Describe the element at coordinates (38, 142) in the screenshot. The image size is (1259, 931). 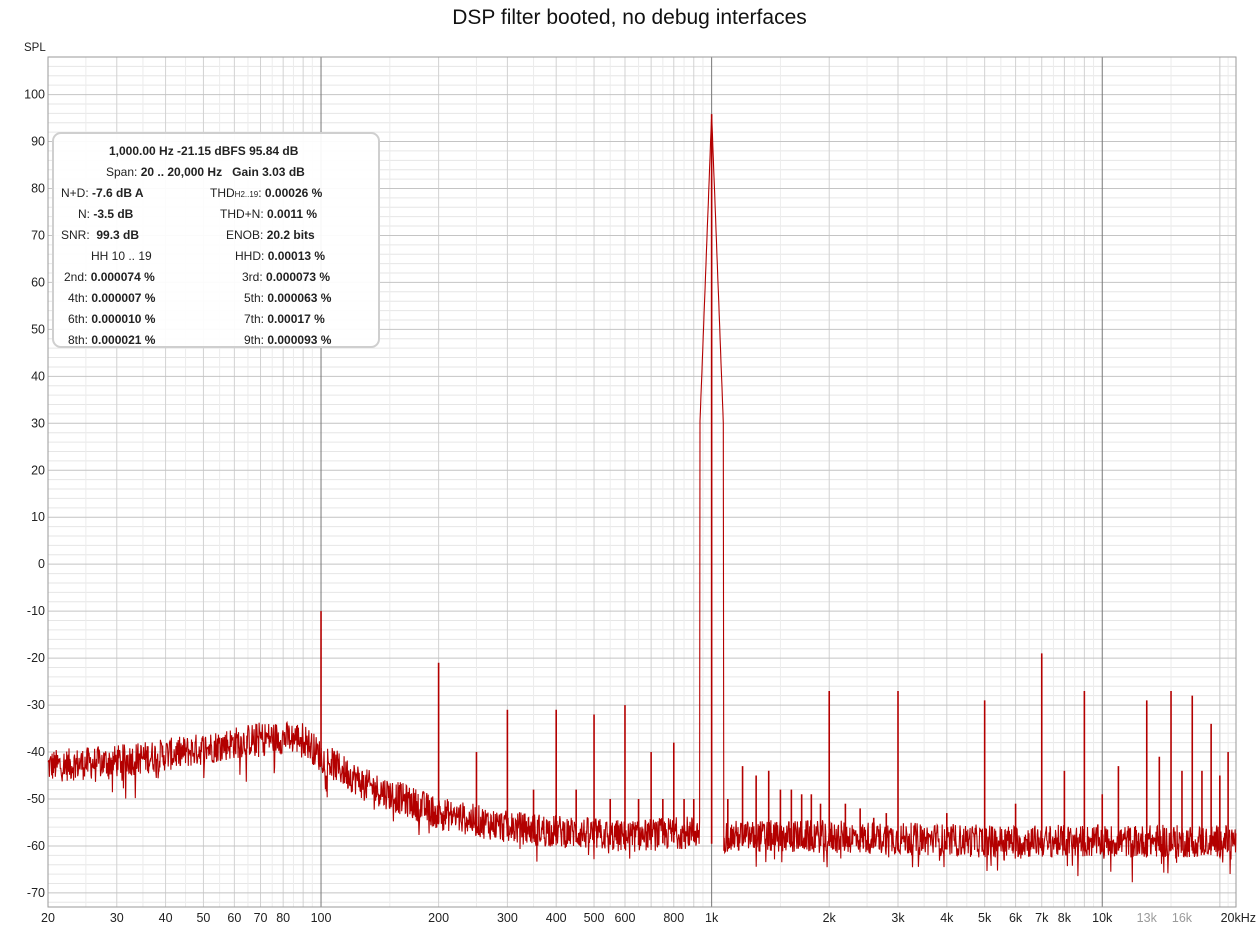
I see `y-tick-label: 90` at that location.